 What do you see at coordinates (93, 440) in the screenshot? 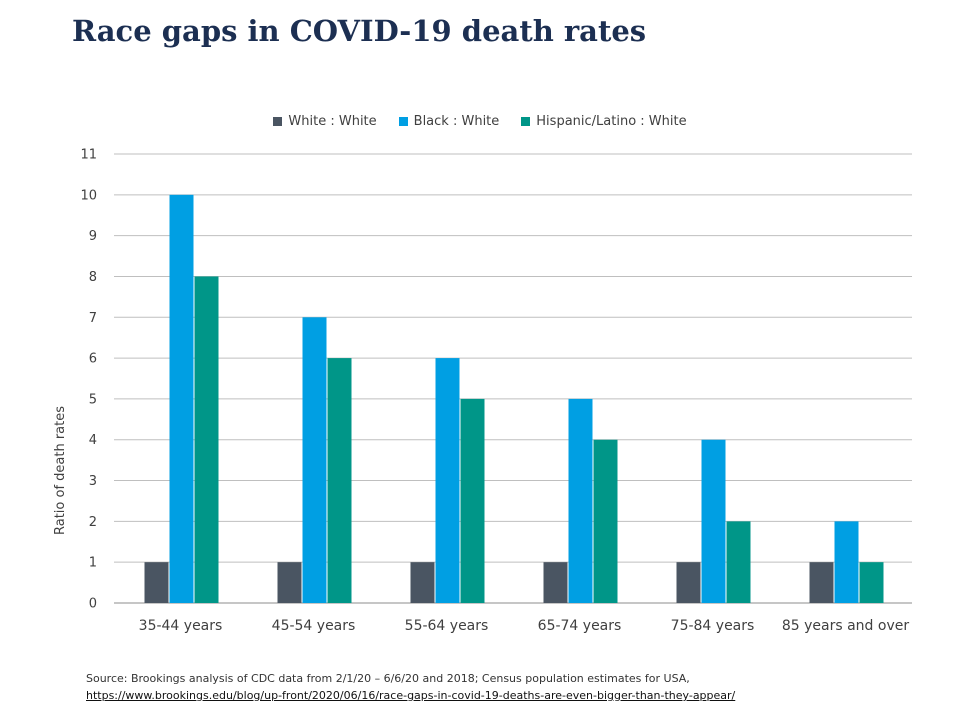
I see `y-tick-label: 4` at bounding box center [93, 440].